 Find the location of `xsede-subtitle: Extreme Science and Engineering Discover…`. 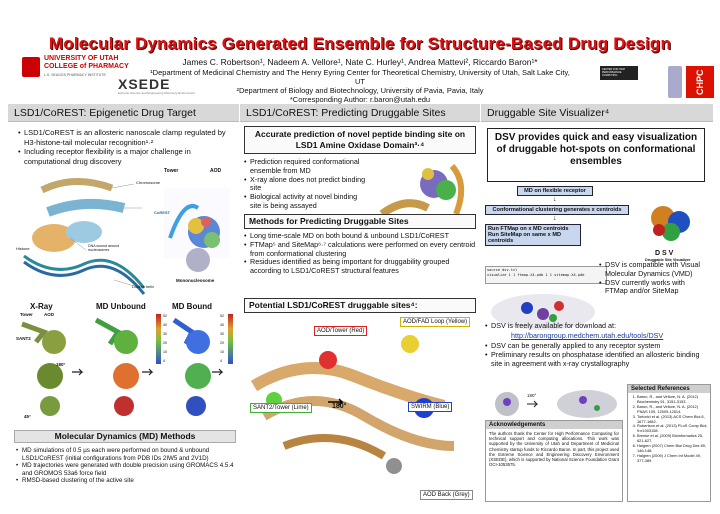

xsede-subtitle: Extreme Science and Engineering Discover… is located at coordinates (157, 93).